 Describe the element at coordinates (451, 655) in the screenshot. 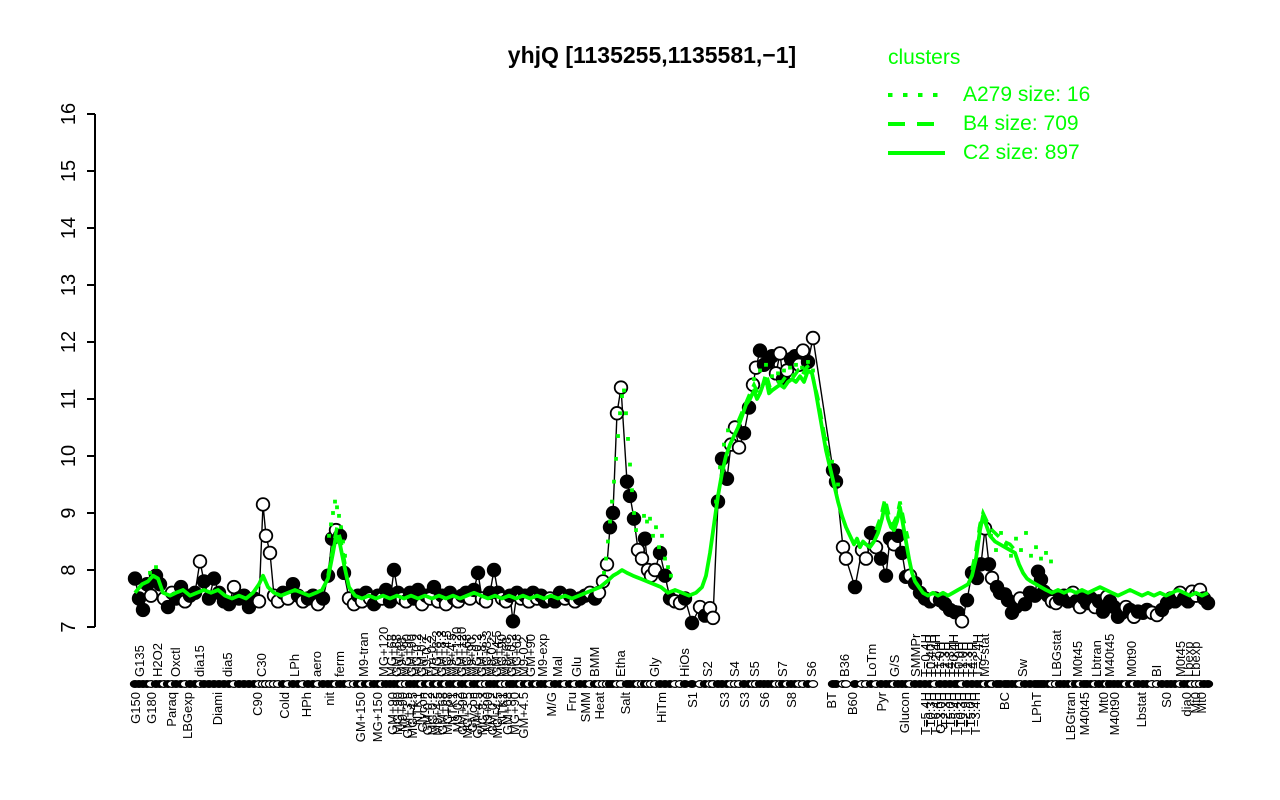

I see `x-axis-label-top: M9+4.5` at that location.